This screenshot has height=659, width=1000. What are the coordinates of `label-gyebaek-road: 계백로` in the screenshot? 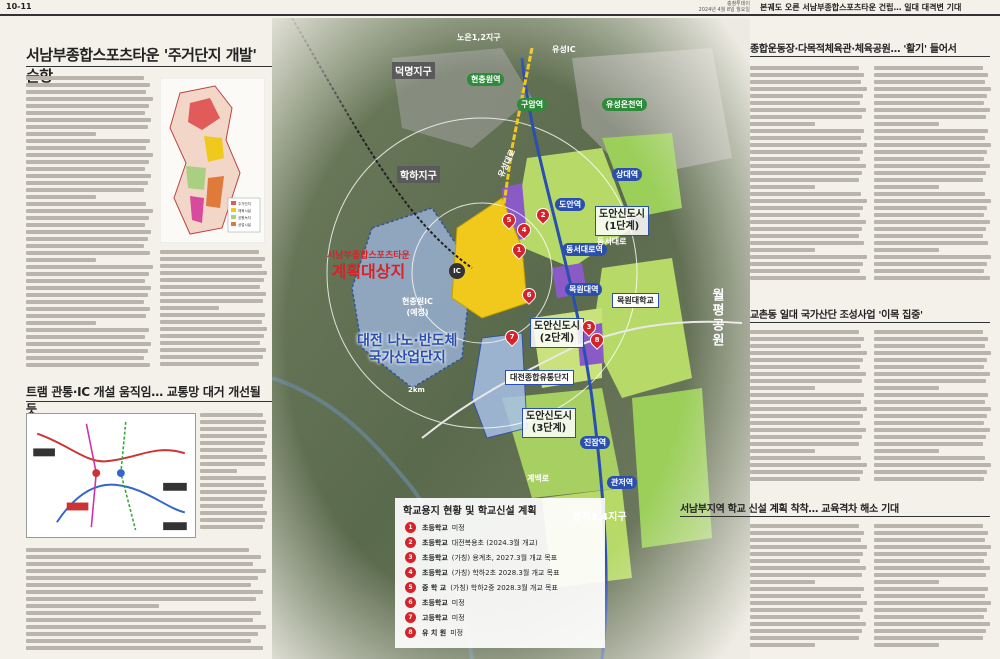 It's located at (538, 478).